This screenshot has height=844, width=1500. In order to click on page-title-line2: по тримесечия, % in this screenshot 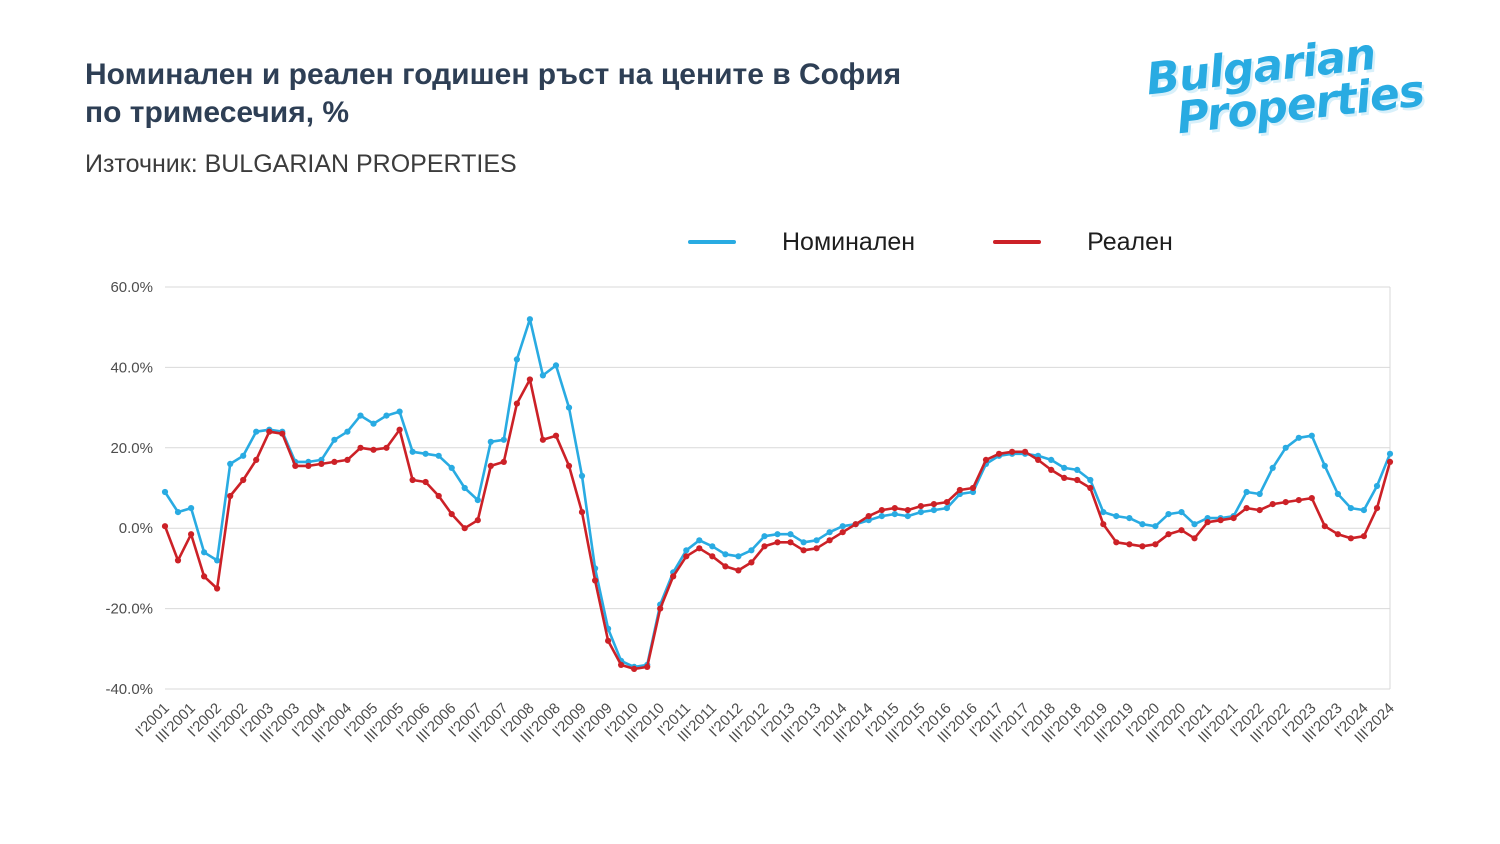, I will do `click(217, 112)`.